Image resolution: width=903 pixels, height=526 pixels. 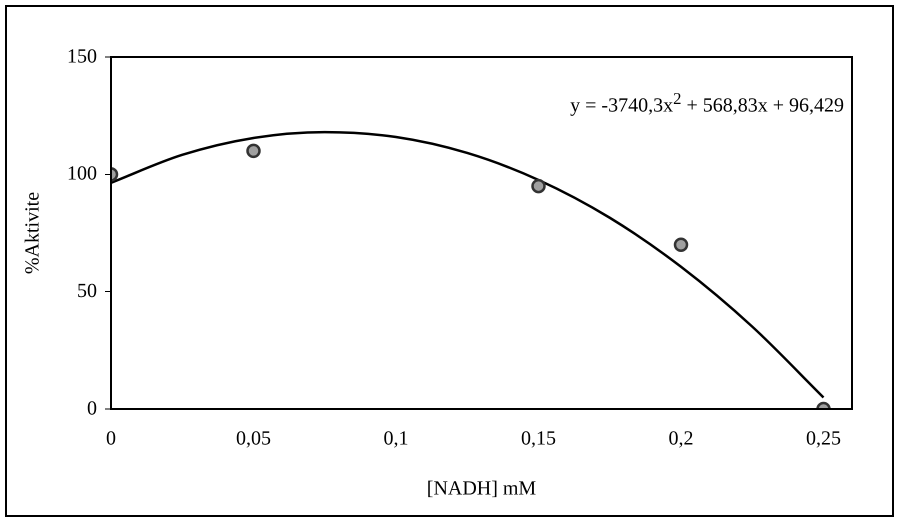 I want to click on annotation: y = -3740,3x$^{2}$ + 568,83x + 96,429, so click(x=707, y=103).